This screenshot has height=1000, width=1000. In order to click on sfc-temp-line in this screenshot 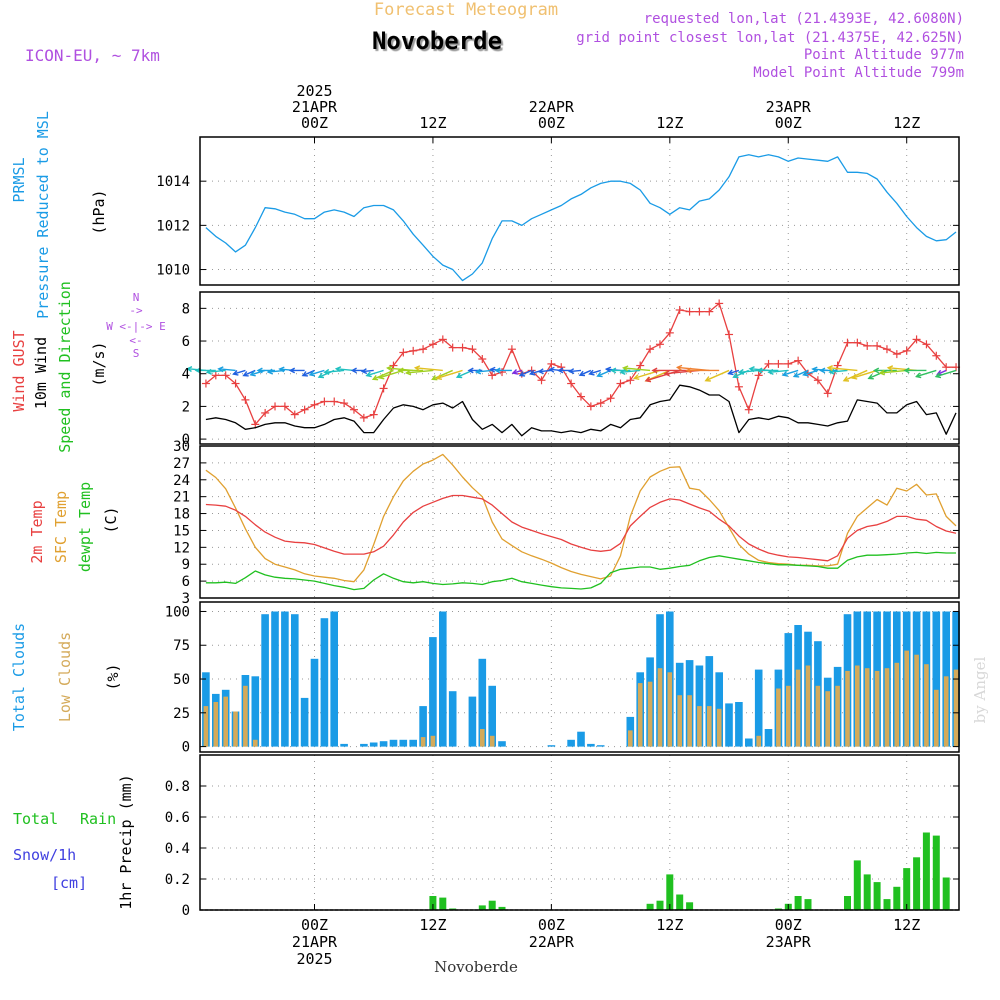, I will do `click(581, 518)`.